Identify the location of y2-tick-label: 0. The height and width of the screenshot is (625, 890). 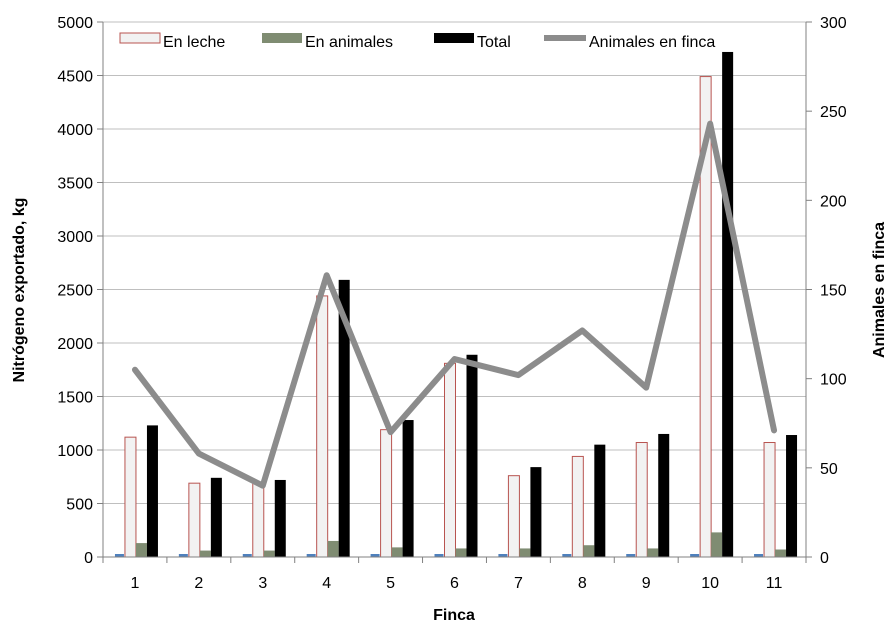
(824, 558).